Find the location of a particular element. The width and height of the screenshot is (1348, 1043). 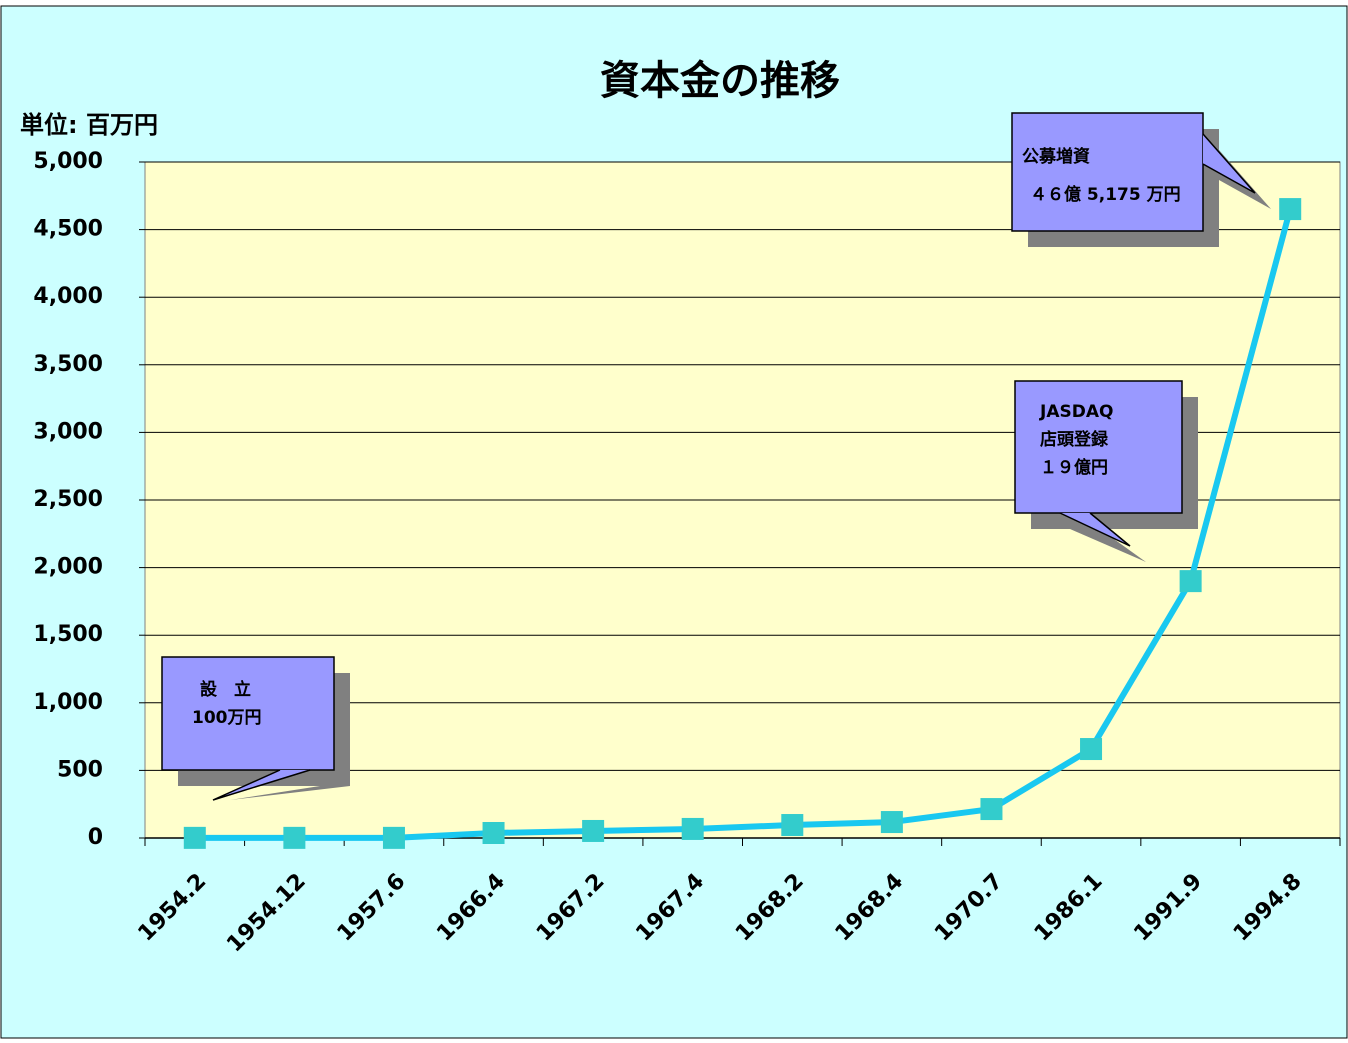

y-tick-label: 3,000 is located at coordinates (68, 431).